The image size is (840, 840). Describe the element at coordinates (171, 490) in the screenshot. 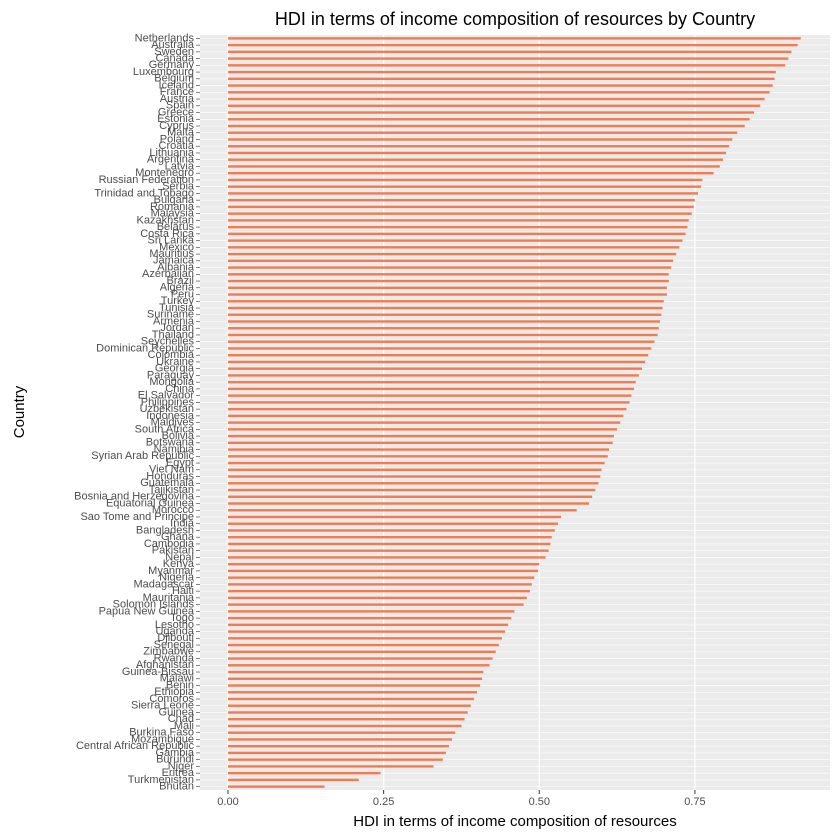

I see `y-tick-label: Tajikistan` at that location.